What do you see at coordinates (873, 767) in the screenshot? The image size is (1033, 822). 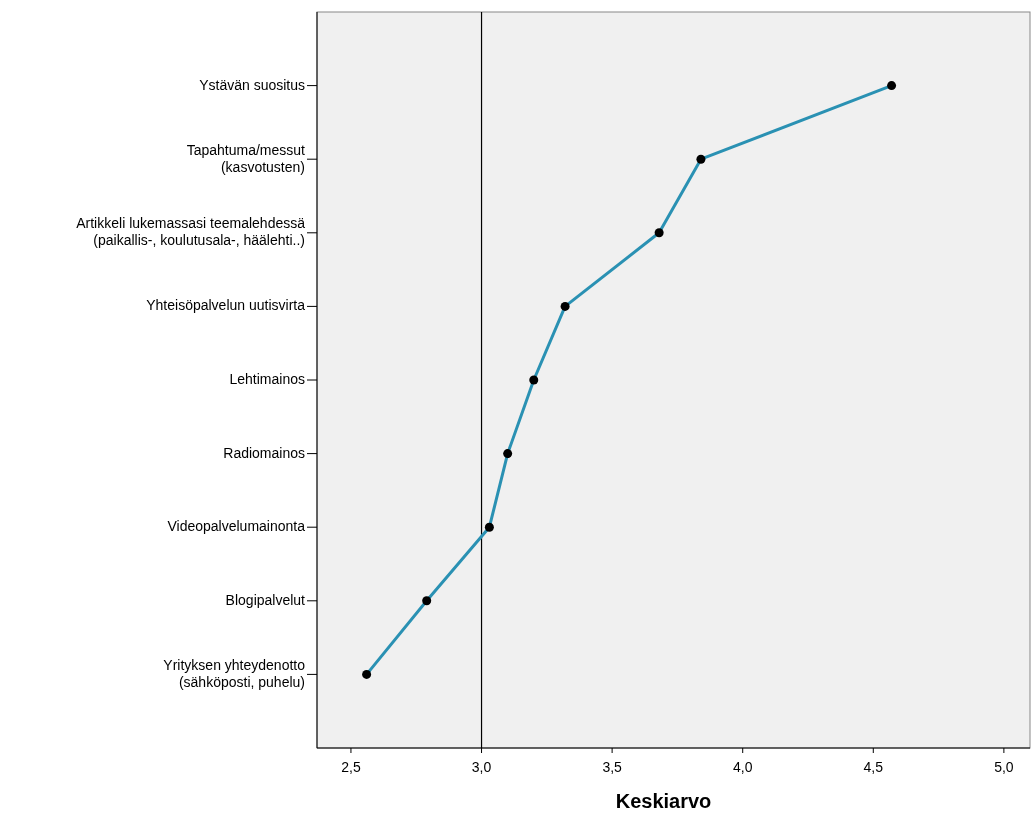 I see `x-tick-label: 4,5` at bounding box center [873, 767].